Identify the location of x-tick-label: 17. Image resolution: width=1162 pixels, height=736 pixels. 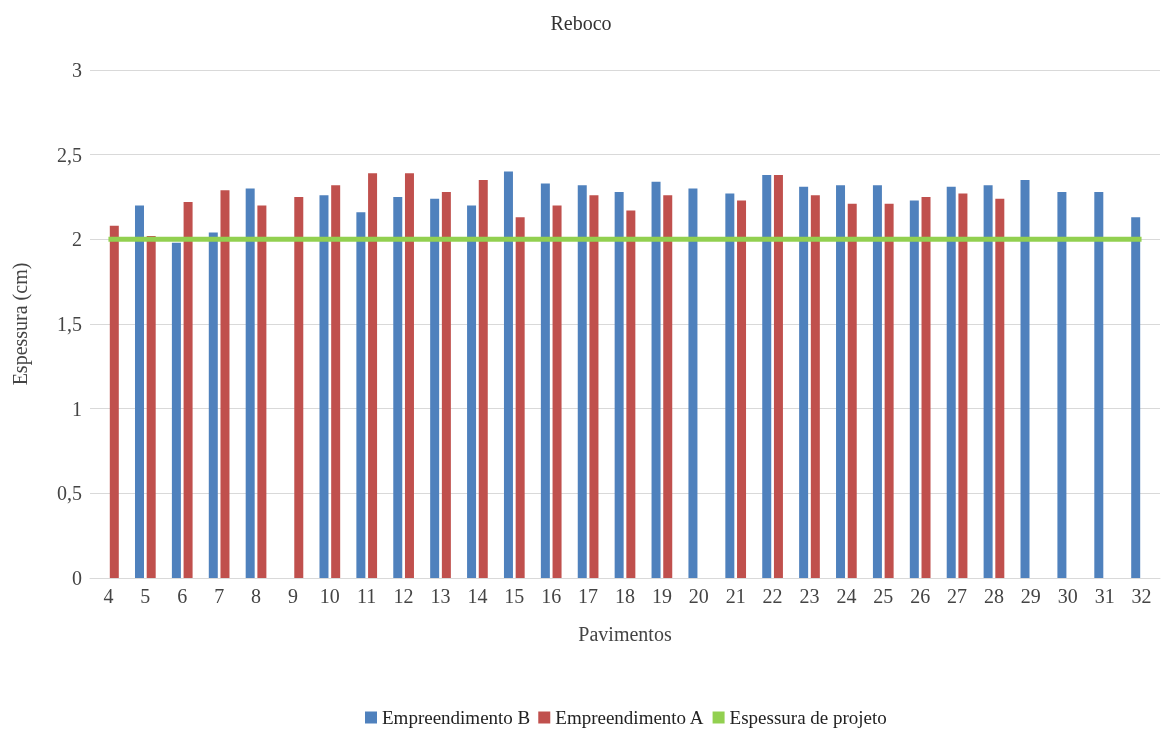
(588, 596).